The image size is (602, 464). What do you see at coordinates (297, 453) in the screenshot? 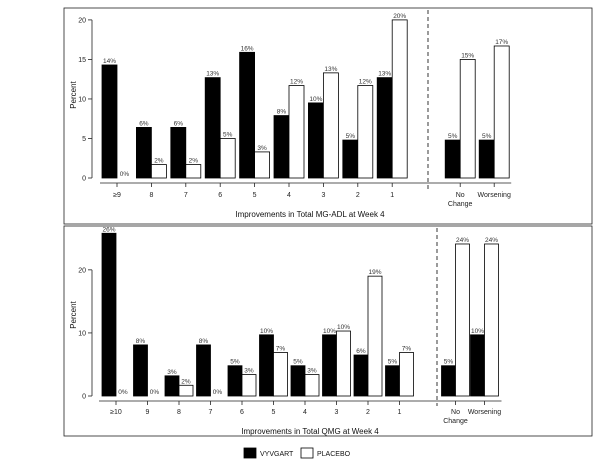
I see `legend: VYVGART PLACEBO` at bounding box center [297, 453].